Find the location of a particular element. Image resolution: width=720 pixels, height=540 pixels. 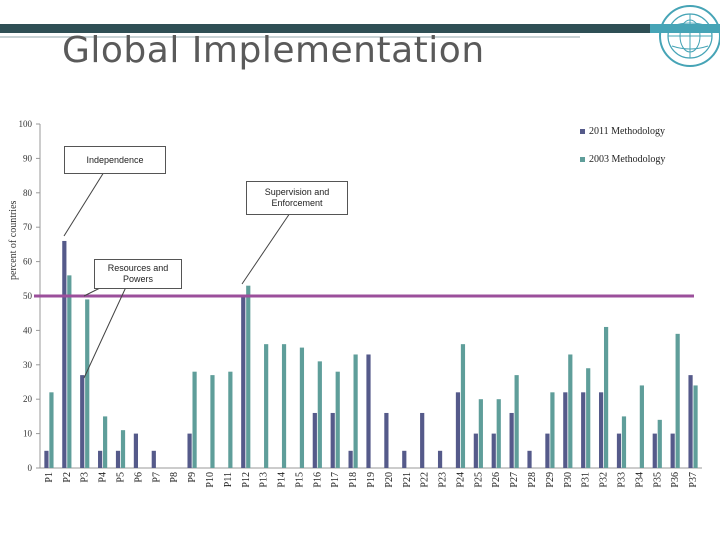

bar-2003-p13 is located at coordinates (266, 406).